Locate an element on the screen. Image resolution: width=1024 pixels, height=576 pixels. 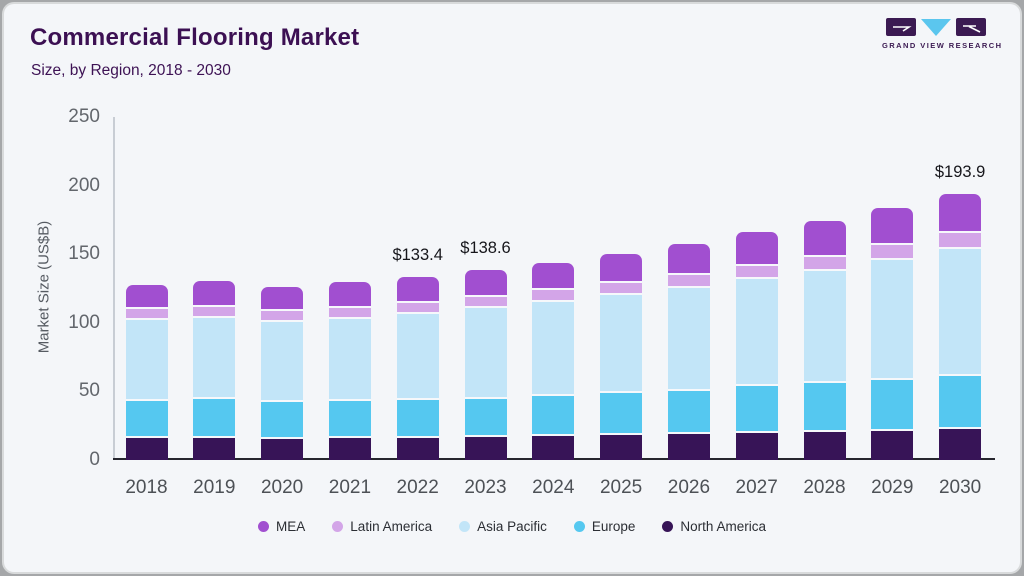
legend-label: Asia Pacific is located at coordinates (512, 526).